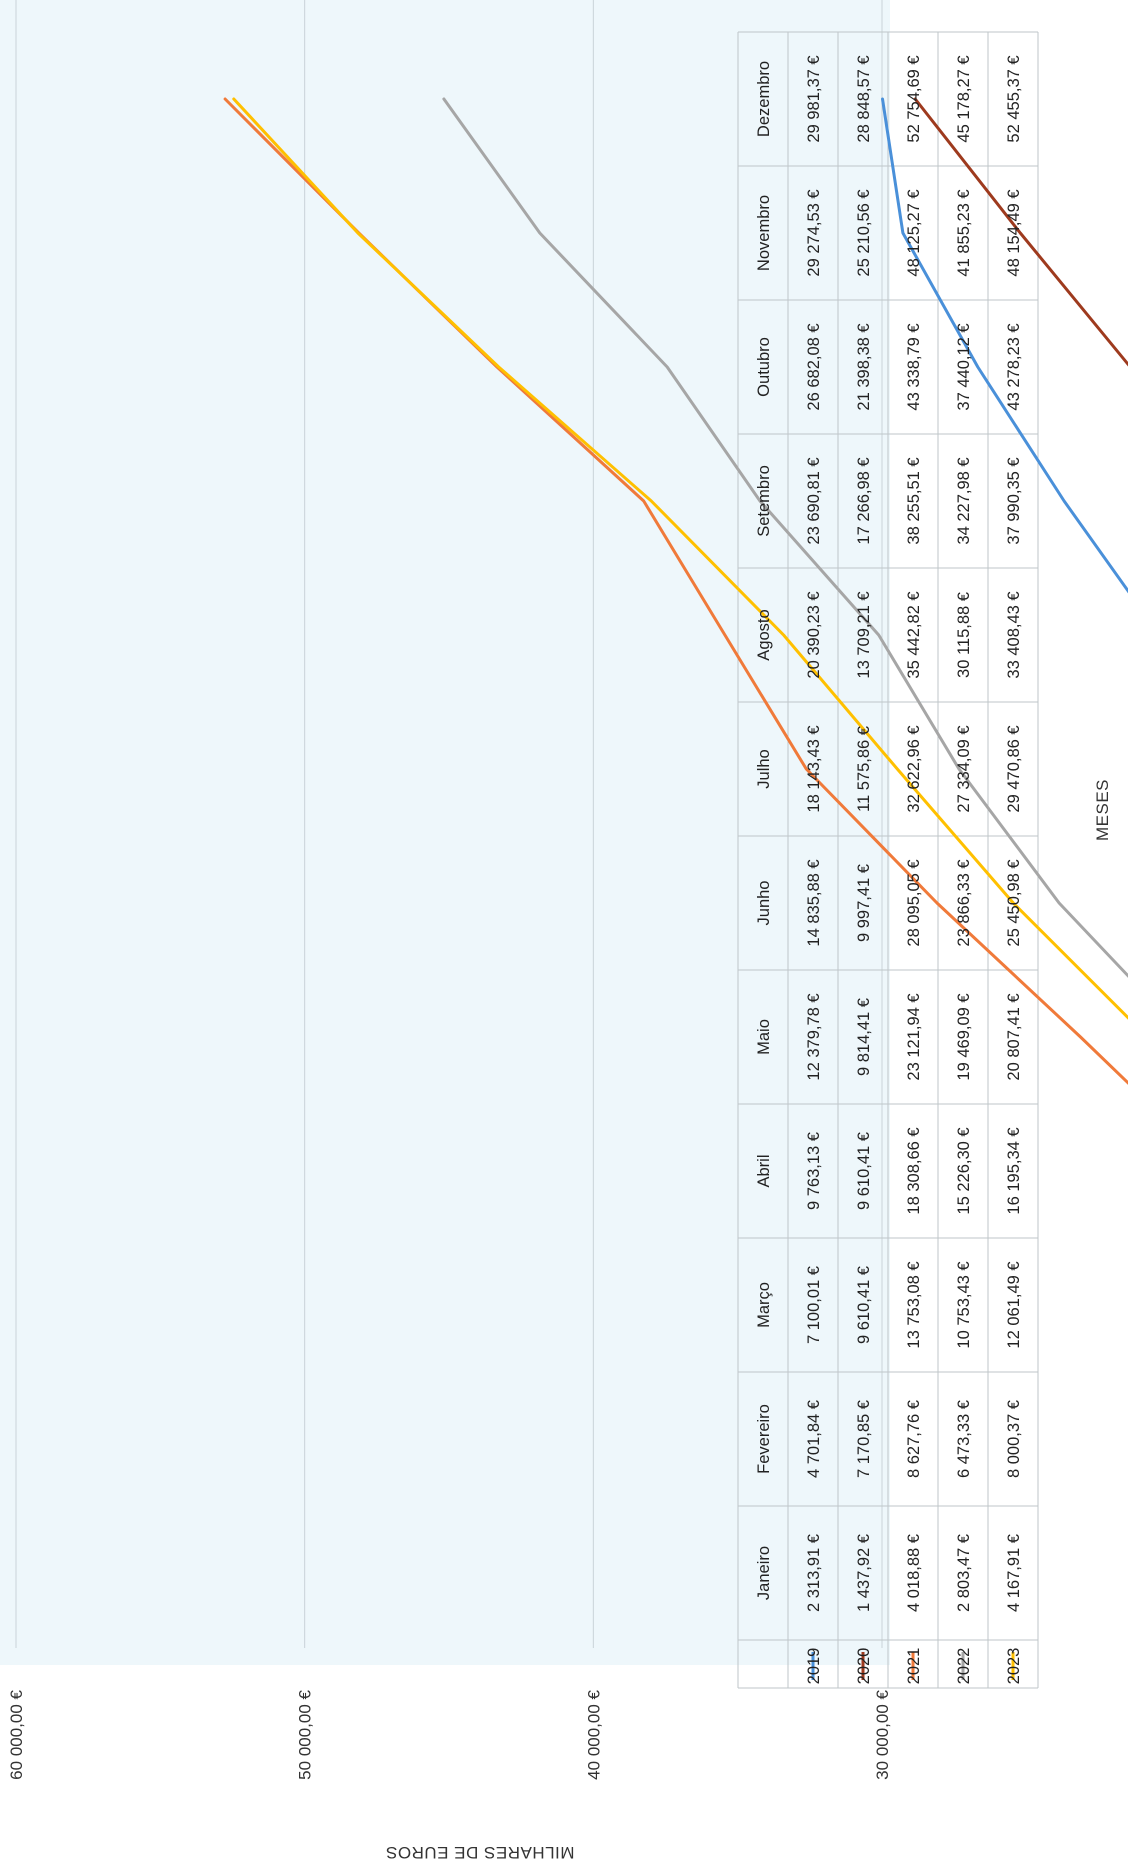  Describe the element at coordinates (1014, 500) in the screenshot. I see `data-label: 37 990,35 €` at that location.